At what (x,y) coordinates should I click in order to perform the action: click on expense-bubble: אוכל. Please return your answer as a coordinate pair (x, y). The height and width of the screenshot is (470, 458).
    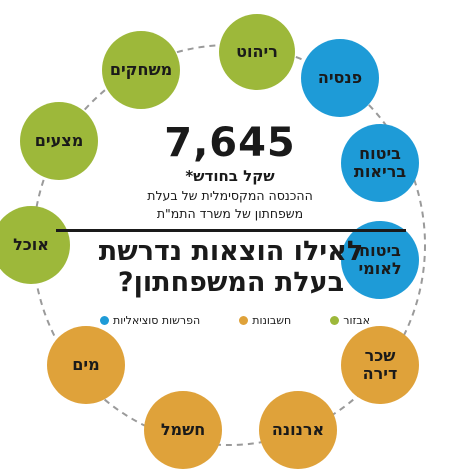
    Looking at the image, I should click on (35, 245).